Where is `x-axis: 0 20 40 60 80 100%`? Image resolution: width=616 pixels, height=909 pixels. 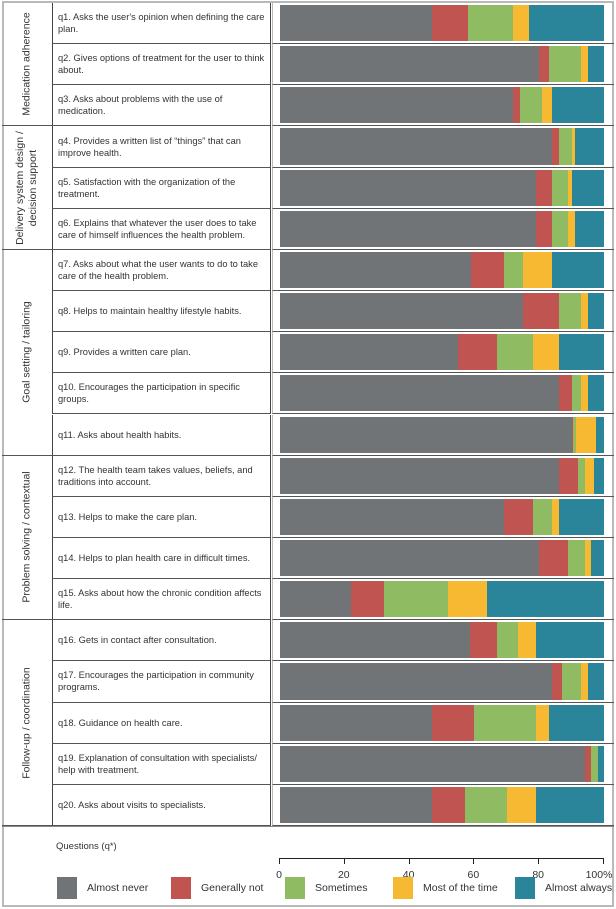
x-axis: 0 20 40 60 80 100% is located at coordinates (444, 868).